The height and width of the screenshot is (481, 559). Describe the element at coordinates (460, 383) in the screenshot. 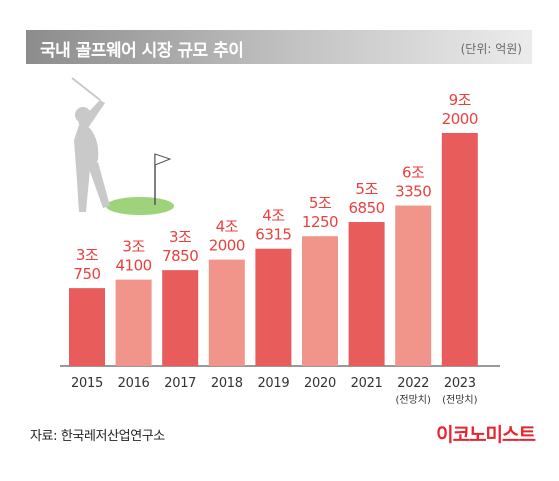

I see `x-tick-2023: 2023` at that location.